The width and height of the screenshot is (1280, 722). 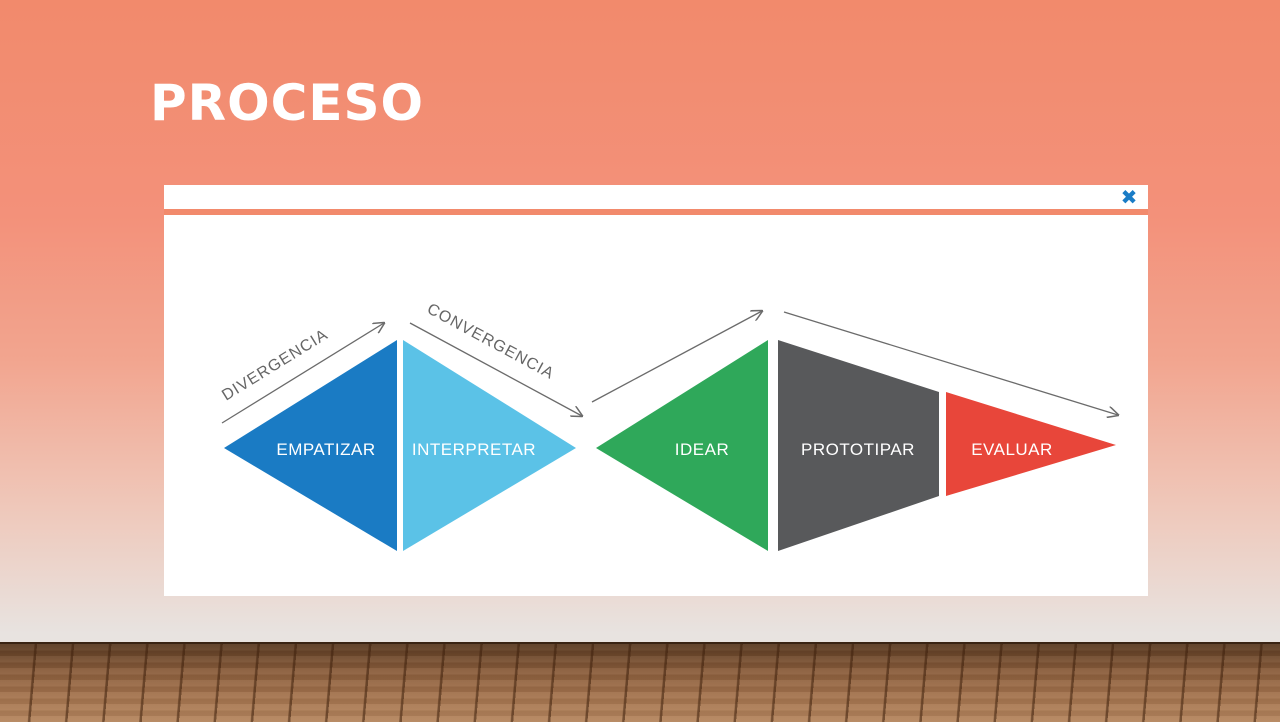 I want to click on evaluar-shape, so click(x=1031, y=444).